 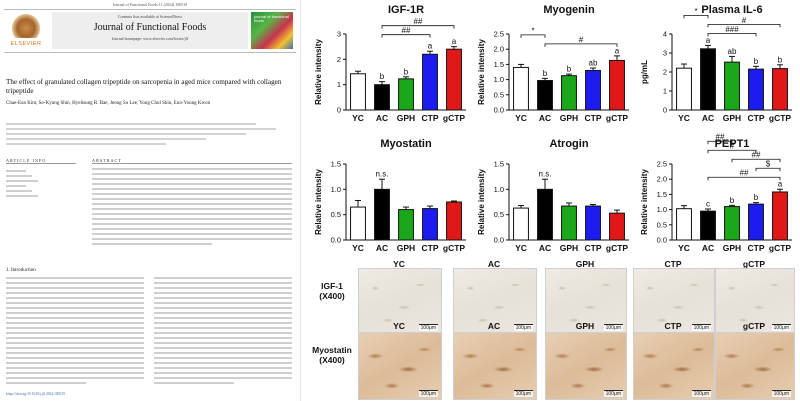 I want to click on bracket-label: $, so click(x=768, y=164).